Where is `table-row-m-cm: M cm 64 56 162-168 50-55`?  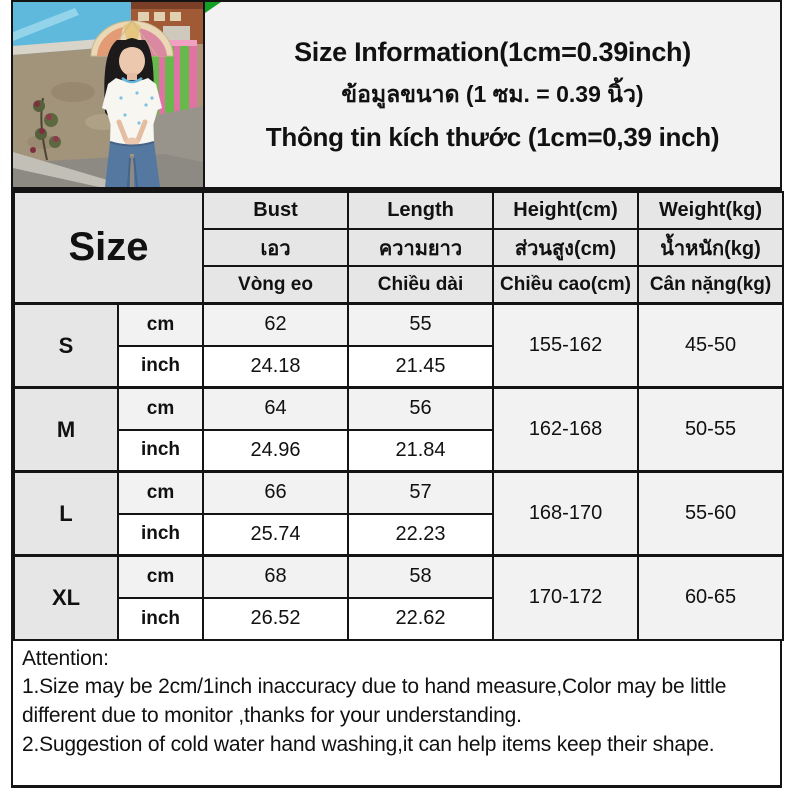
table-row-m-cm: M cm 64 56 162-168 50-55 is located at coordinates (399, 429).